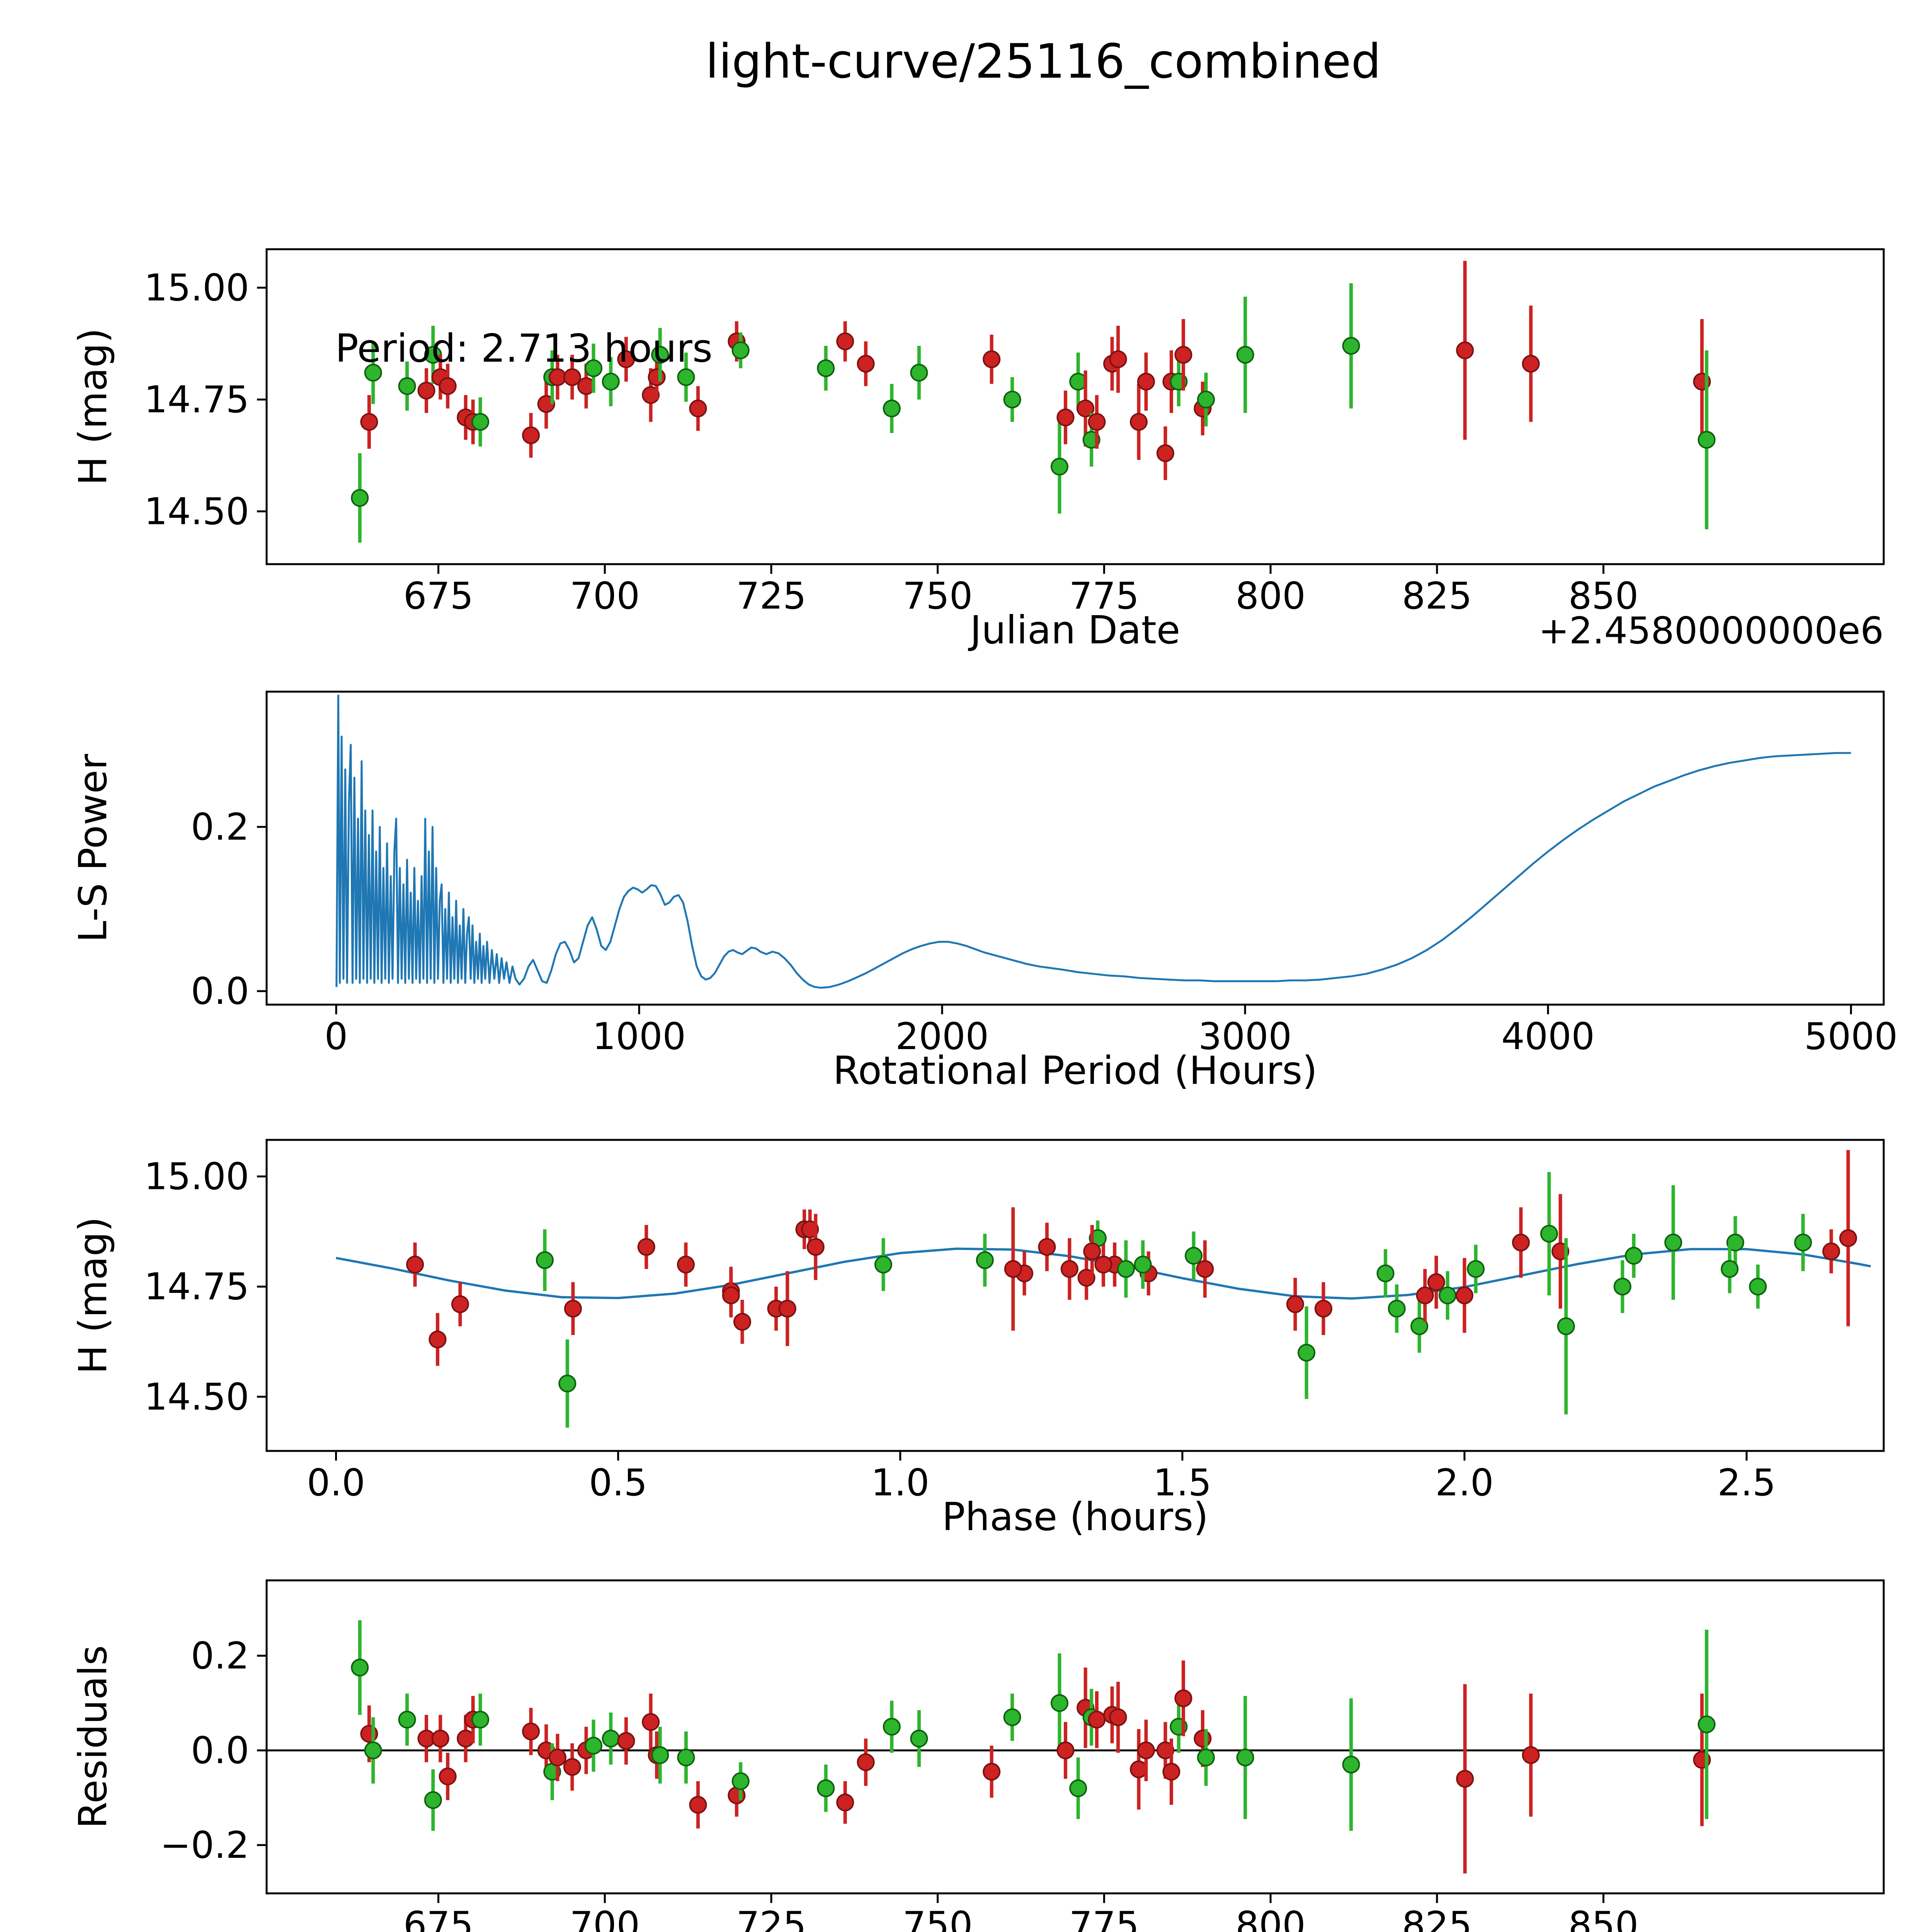 Image resolution: width=1932 pixels, height=1932 pixels. What do you see at coordinates (220, 992) in the screenshot?
I see `y-tick-label: 0.0` at bounding box center [220, 992].